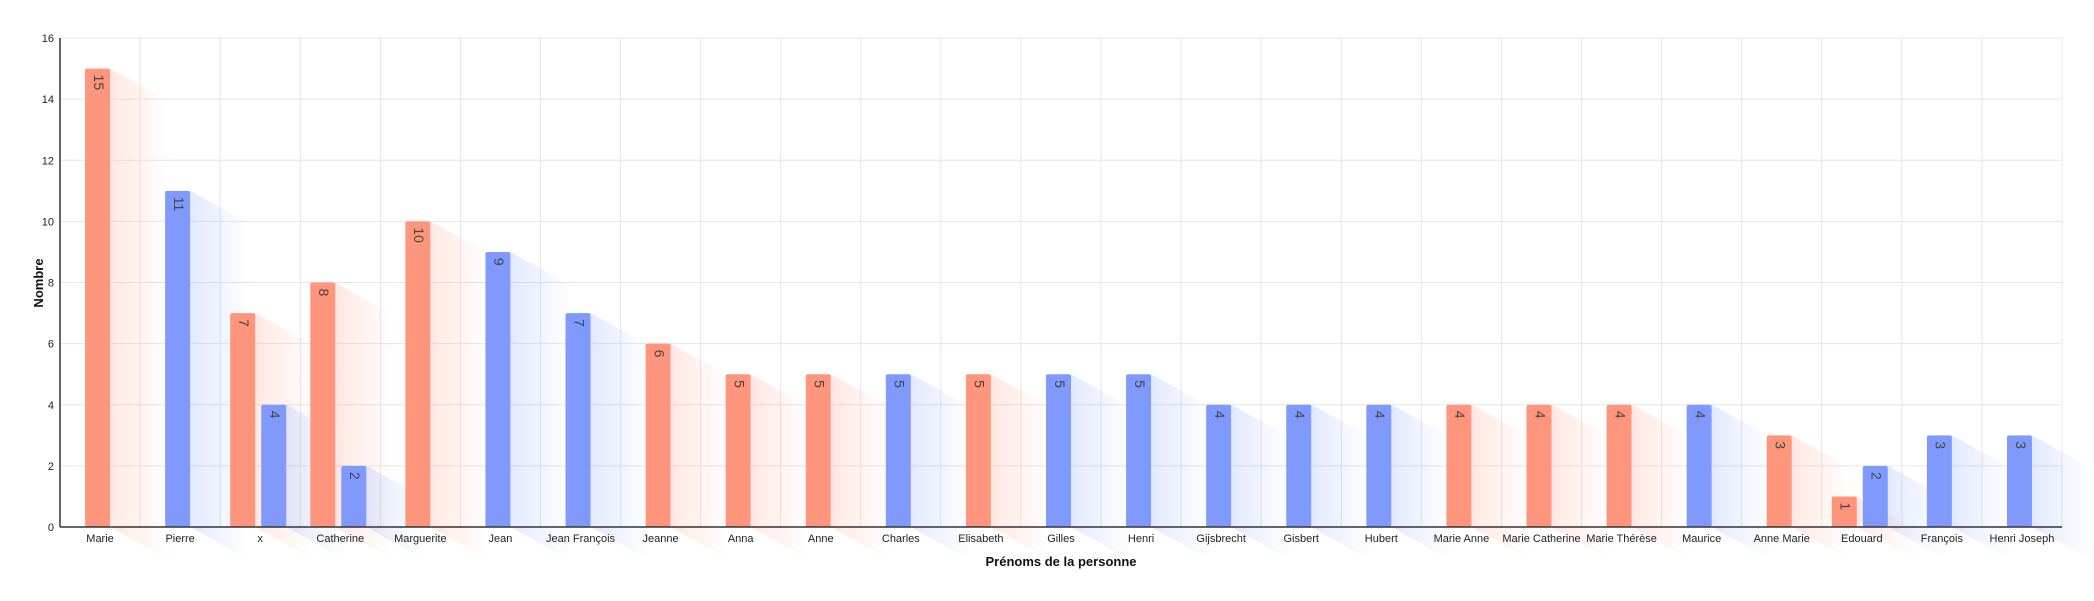 The height and width of the screenshot is (601, 2094). Describe the element at coordinates (1541, 539) in the screenshot. I see `x-tick-label: Marie Catherine` at that location.